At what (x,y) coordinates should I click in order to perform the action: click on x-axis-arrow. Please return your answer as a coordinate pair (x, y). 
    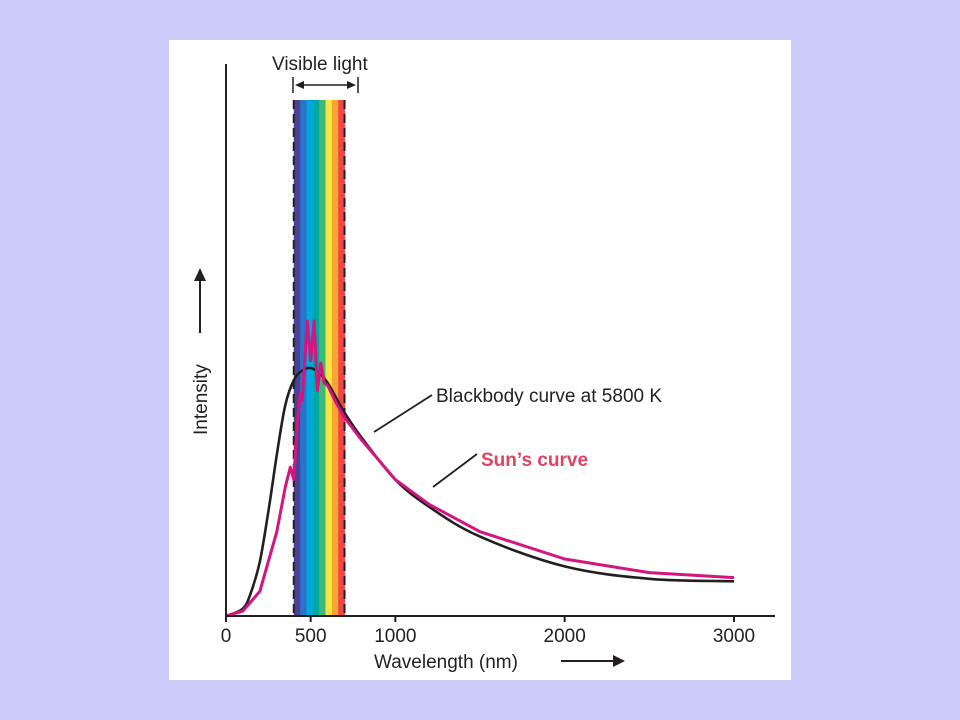
    Looking at the image, I should click on (593, 661).